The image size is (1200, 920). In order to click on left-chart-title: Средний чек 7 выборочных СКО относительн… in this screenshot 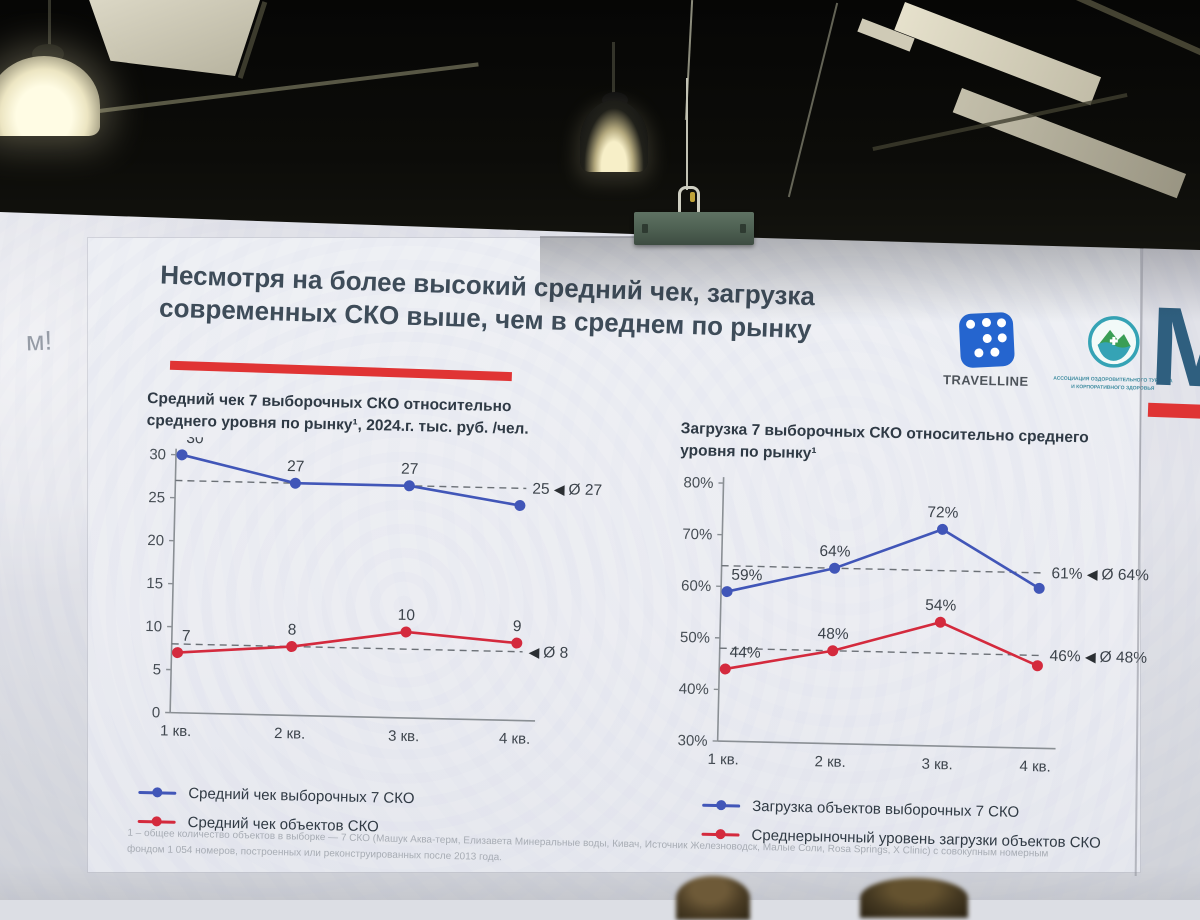, I will do `click(382, 415)`.